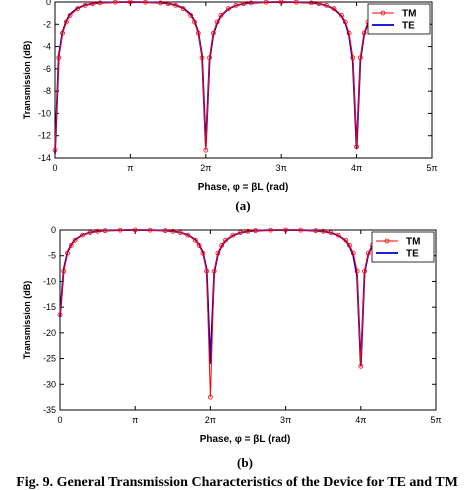 The height and width of the screenshot is (490, 474). I want to click on y-tick-label: -2, so click(47, 24).